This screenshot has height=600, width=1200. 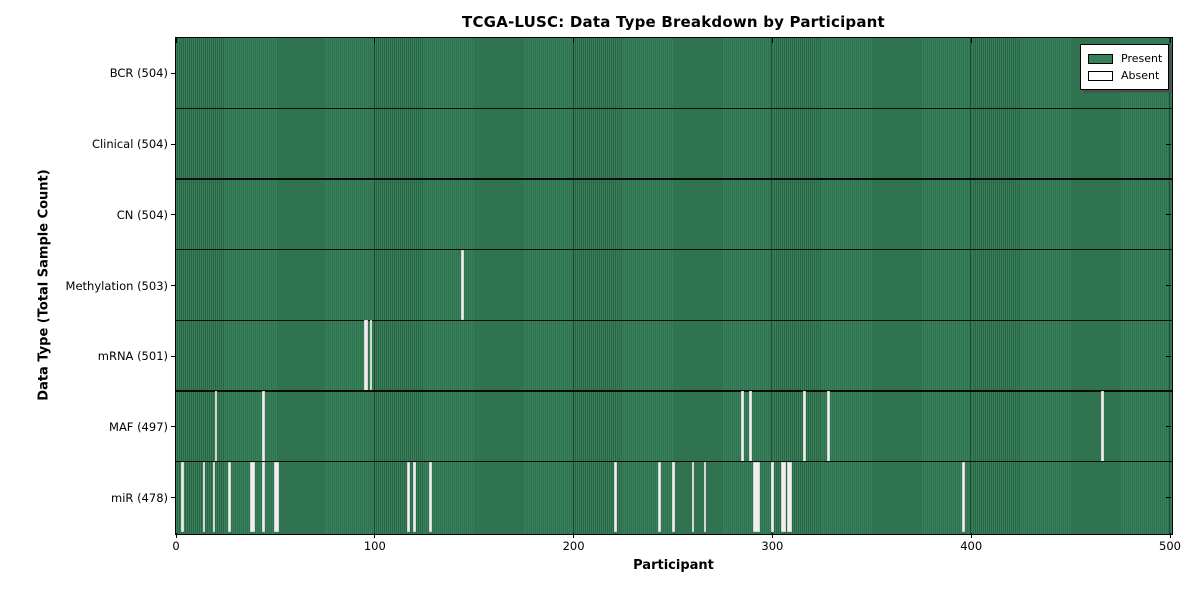 I want to click on xtick-label-400: 400, so click(x=971, y=546).